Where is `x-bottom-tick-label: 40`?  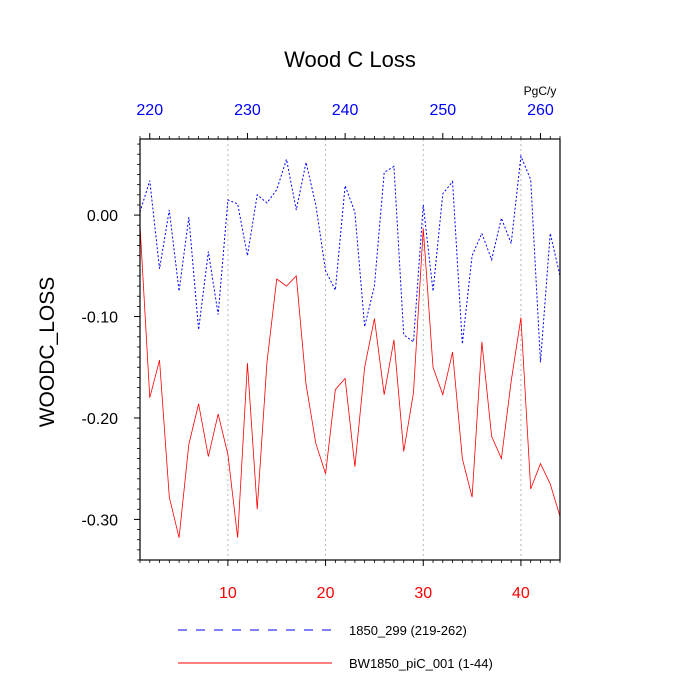 x-bottom-tick-label: 40 is located at coordinates (521, 593).